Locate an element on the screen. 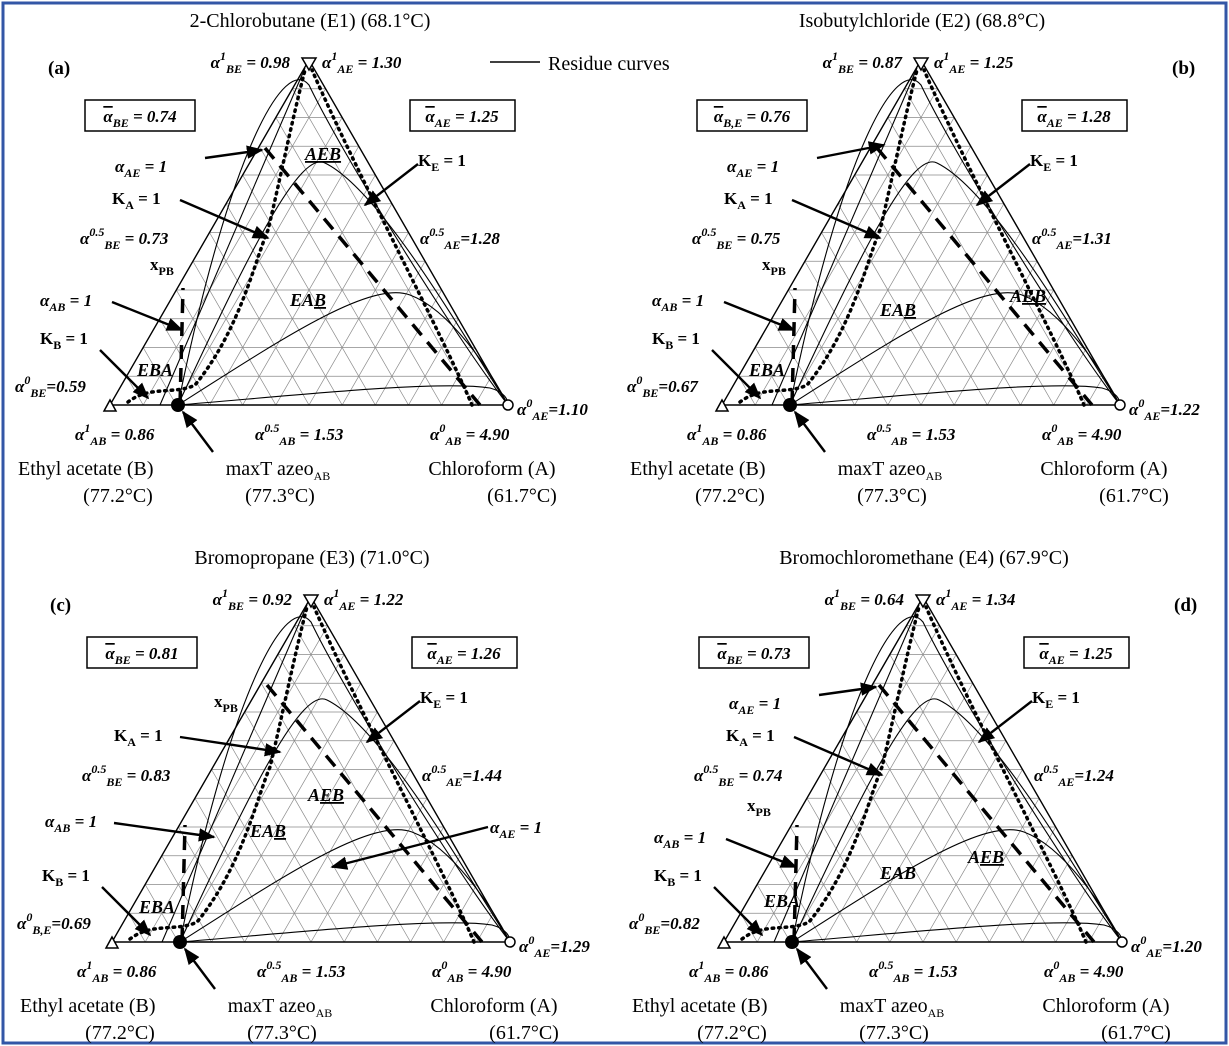  label-part: 1 is located at coordinates (89, 965).